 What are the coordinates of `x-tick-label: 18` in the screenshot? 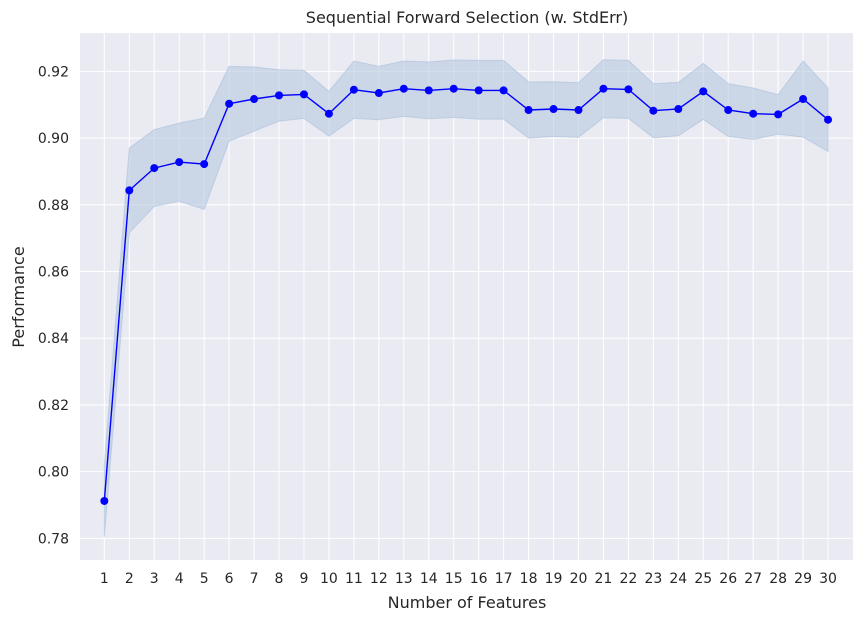 It's located at (529, 579).